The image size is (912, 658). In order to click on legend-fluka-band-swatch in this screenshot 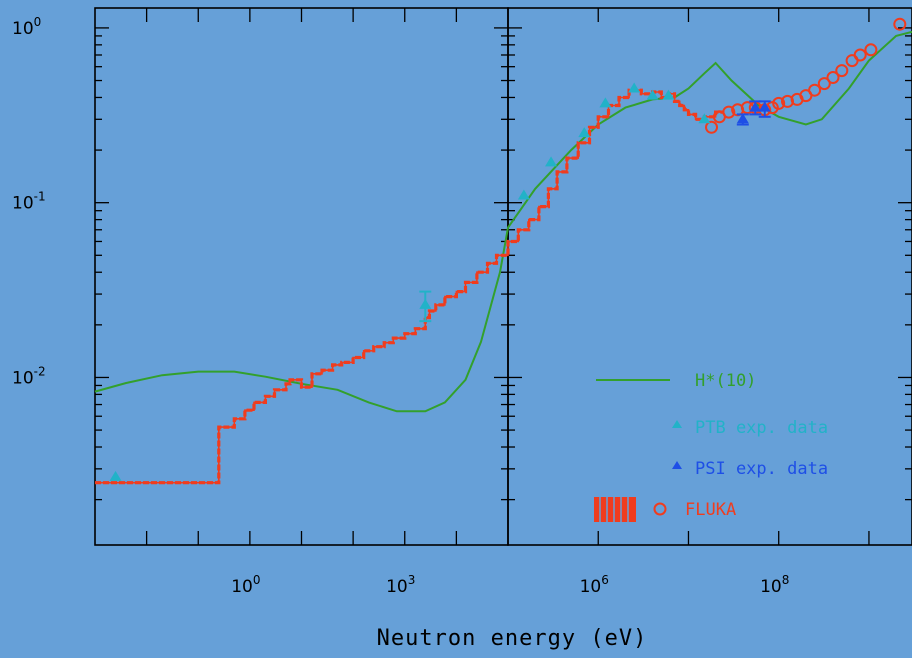, I will do `click(615, 509)`.